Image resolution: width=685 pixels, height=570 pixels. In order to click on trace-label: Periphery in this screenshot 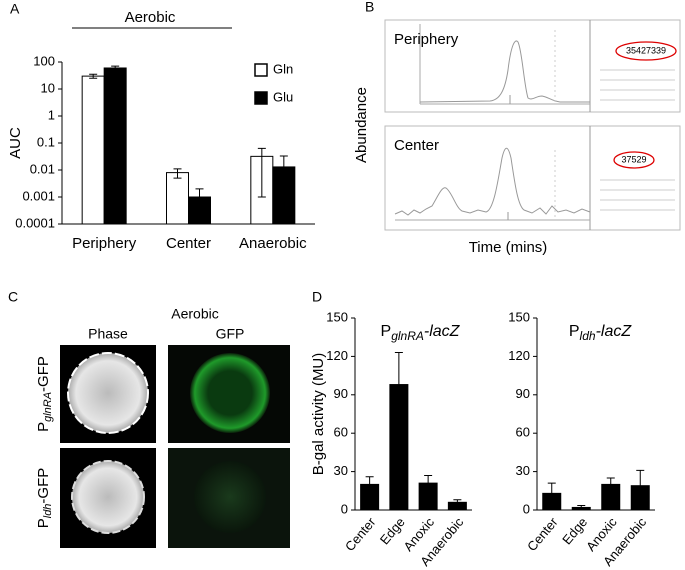, I will do `click(426, 39)`.